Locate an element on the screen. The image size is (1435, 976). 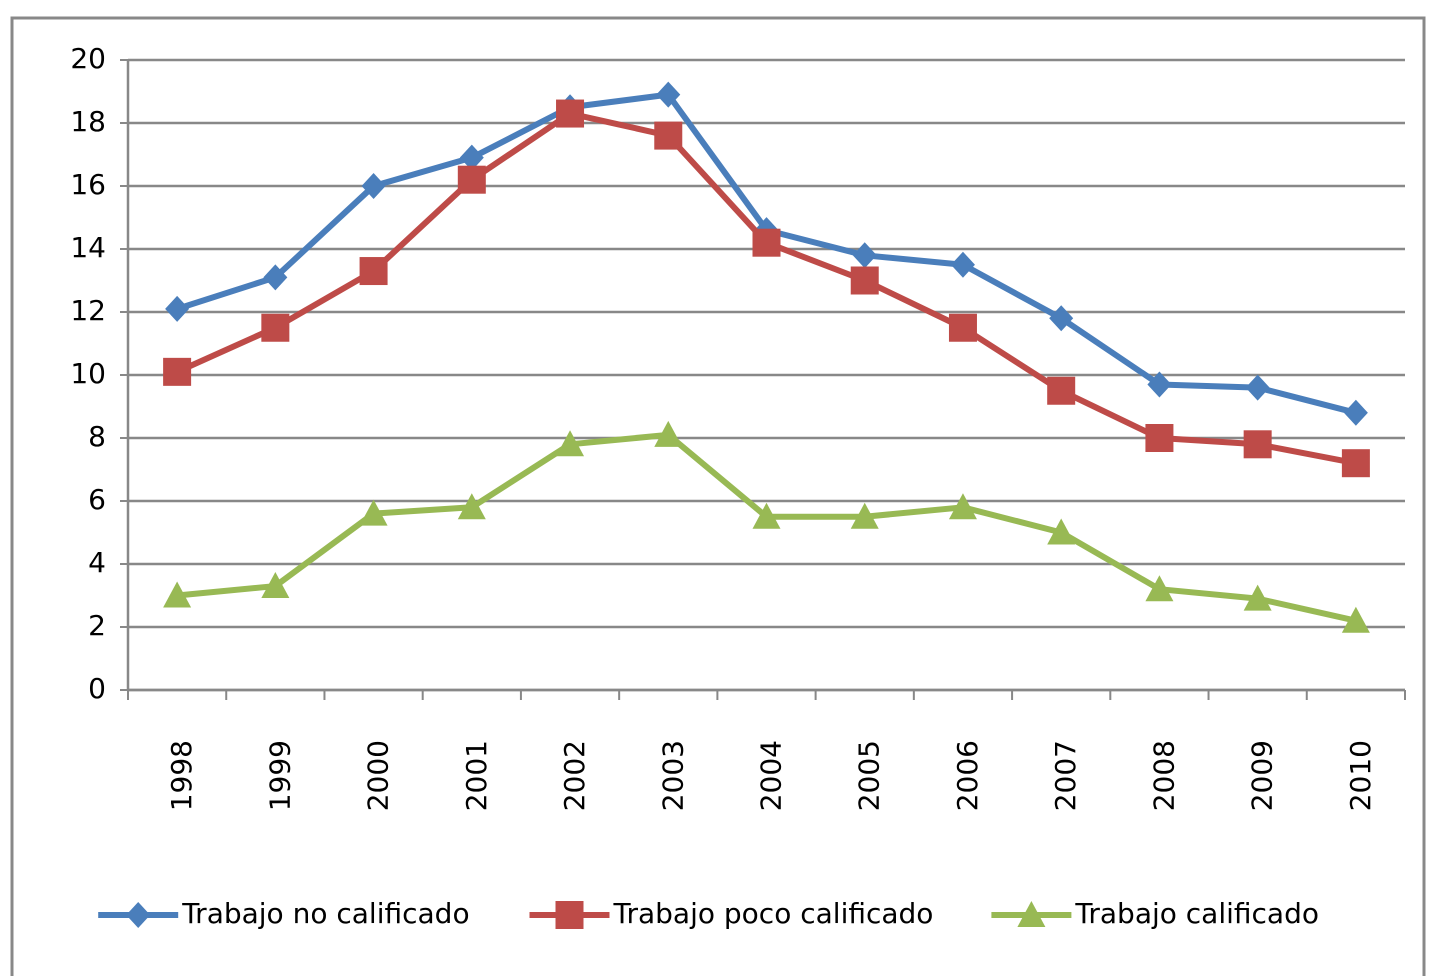
legend-label: Trabajo no calificado is located at coordinates (325, 913).